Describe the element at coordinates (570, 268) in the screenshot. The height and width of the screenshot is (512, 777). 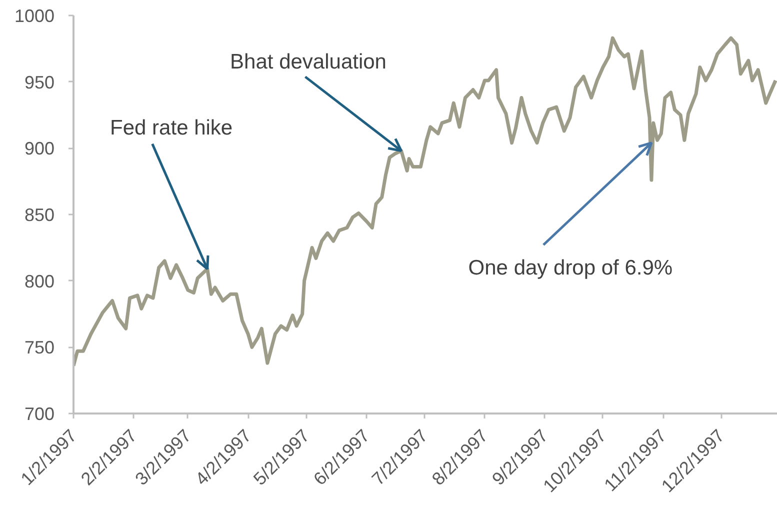
I see `annotation: One day drop of 6.9%` at that location.